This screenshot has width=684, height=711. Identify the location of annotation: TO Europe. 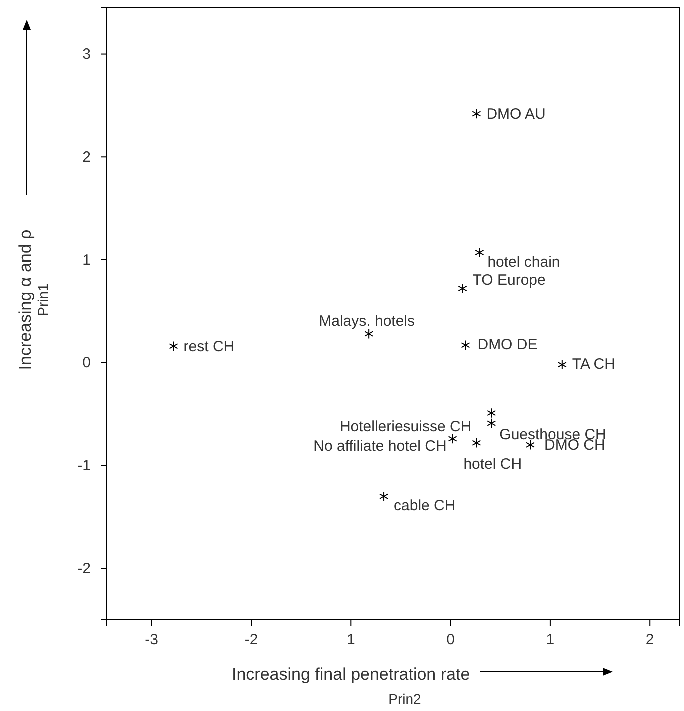
(509, 280).